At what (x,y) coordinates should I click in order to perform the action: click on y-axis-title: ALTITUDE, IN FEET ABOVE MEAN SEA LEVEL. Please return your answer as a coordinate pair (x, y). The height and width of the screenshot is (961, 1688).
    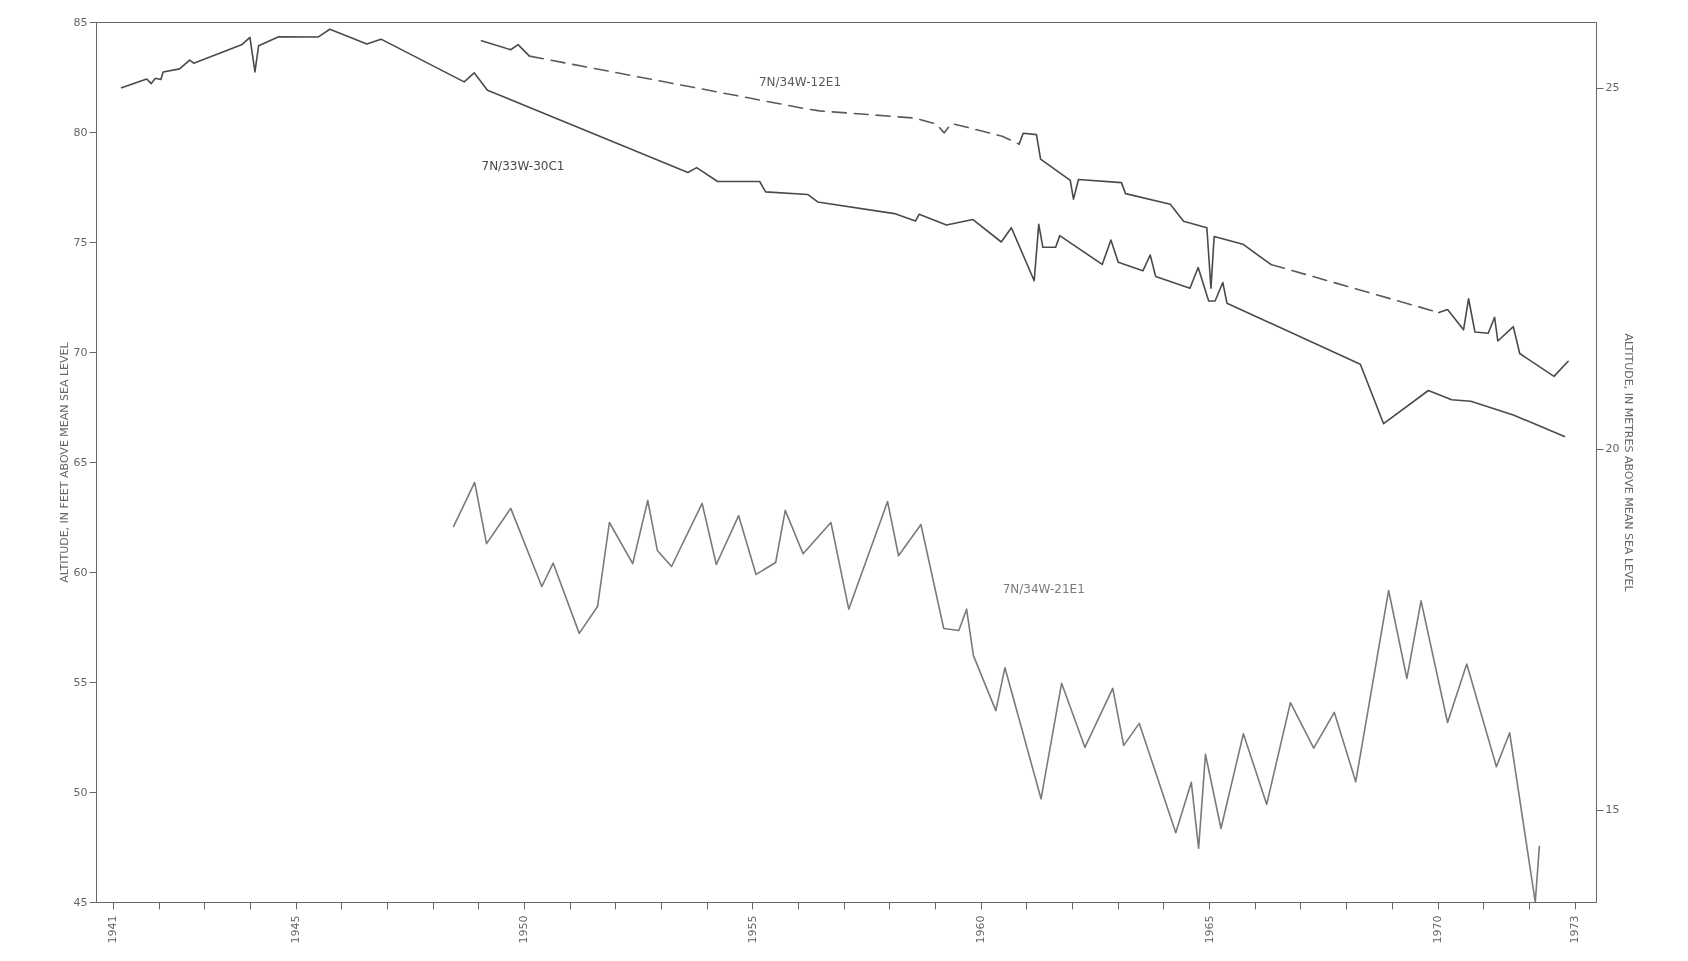
    Looking at the image, I should click on (64, 462).